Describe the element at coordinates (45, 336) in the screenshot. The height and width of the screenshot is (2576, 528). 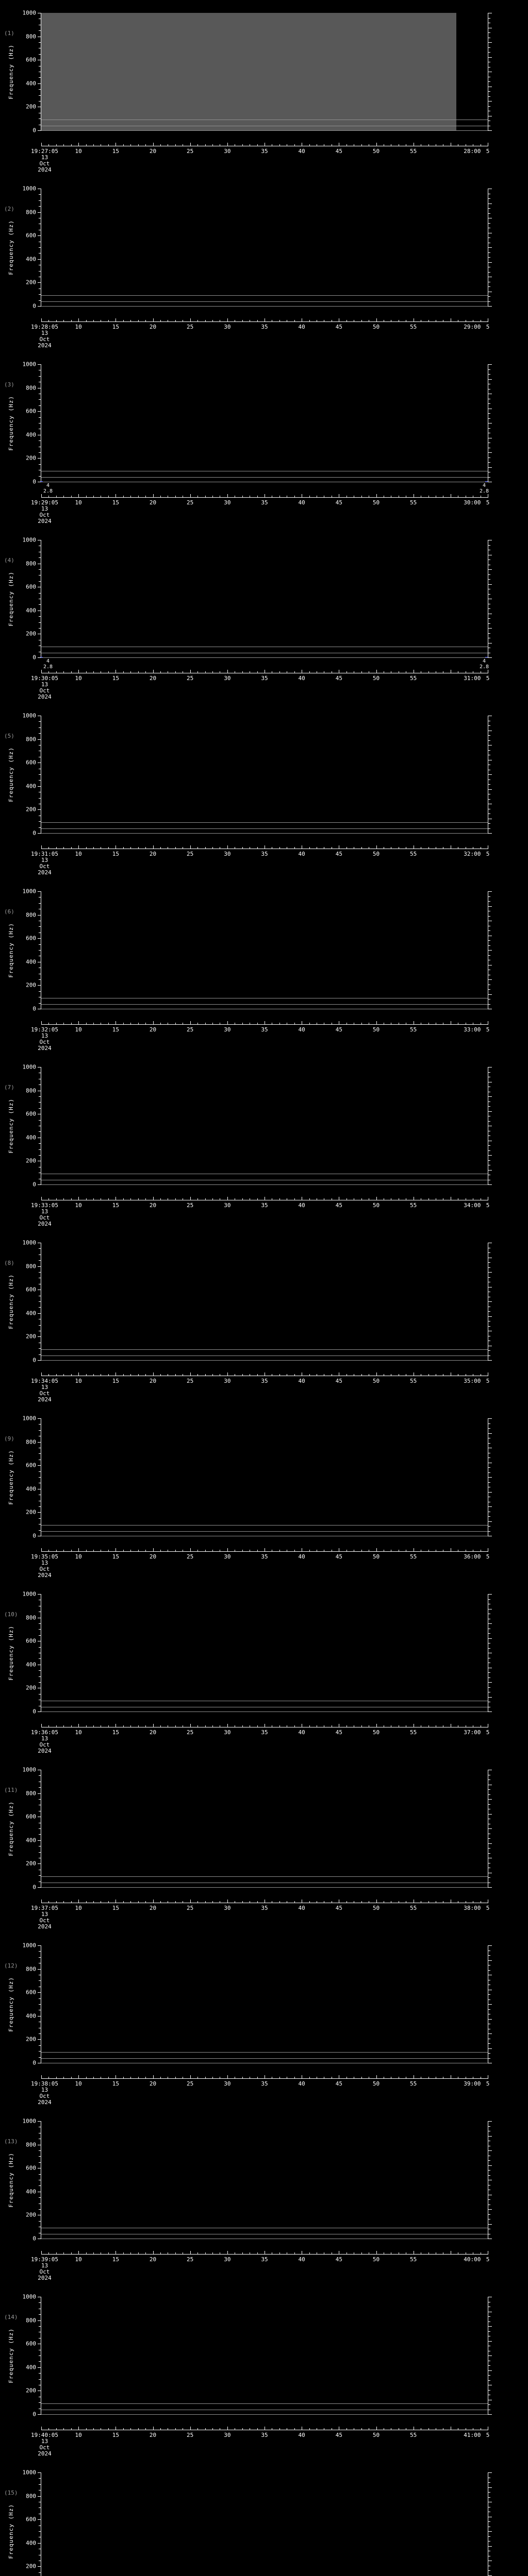
I see `x-axis-start-label: 19:28:05 13 Oct 2024` at that location.